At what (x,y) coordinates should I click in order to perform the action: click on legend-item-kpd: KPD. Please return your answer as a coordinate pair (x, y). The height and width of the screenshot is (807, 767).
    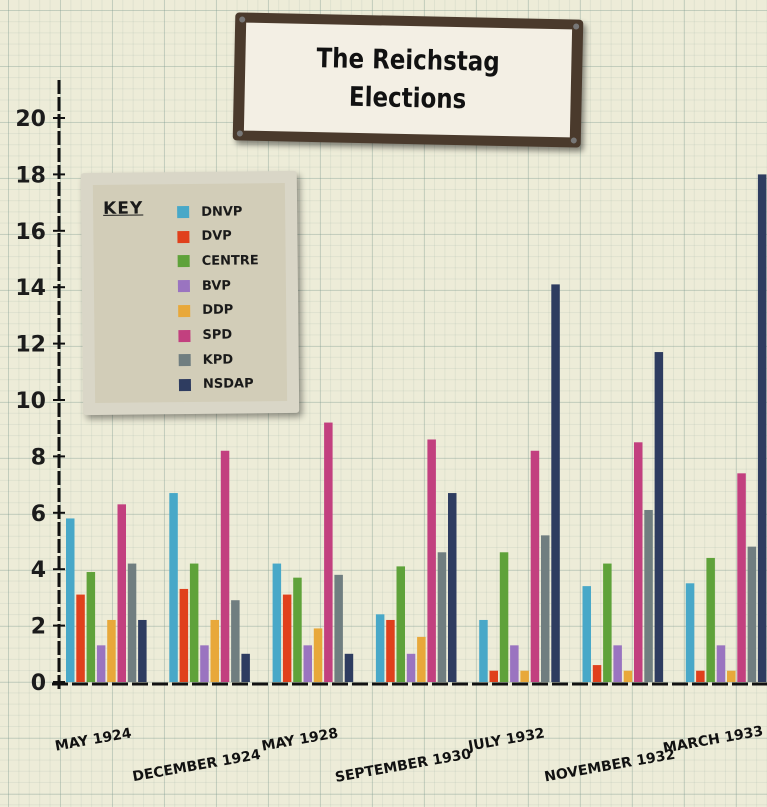
    Looking at the image, I should click on (206, 360).